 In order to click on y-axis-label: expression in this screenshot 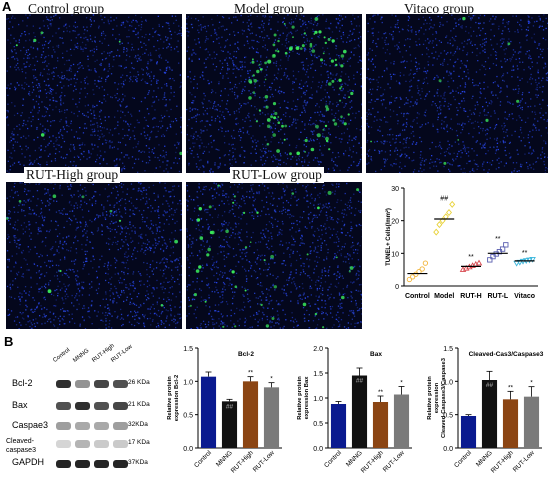, I will do `click(437, 397)`.